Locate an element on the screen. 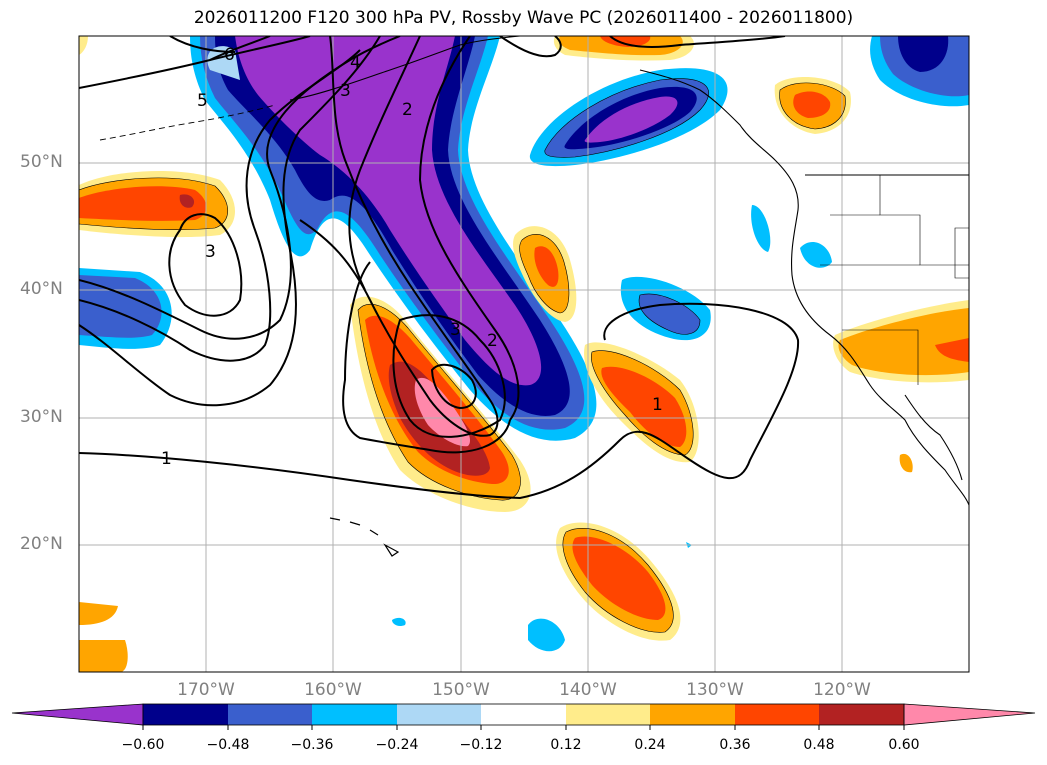 The image size is (1047, 765). positive-blob-top is located at coordinates (623, 48).